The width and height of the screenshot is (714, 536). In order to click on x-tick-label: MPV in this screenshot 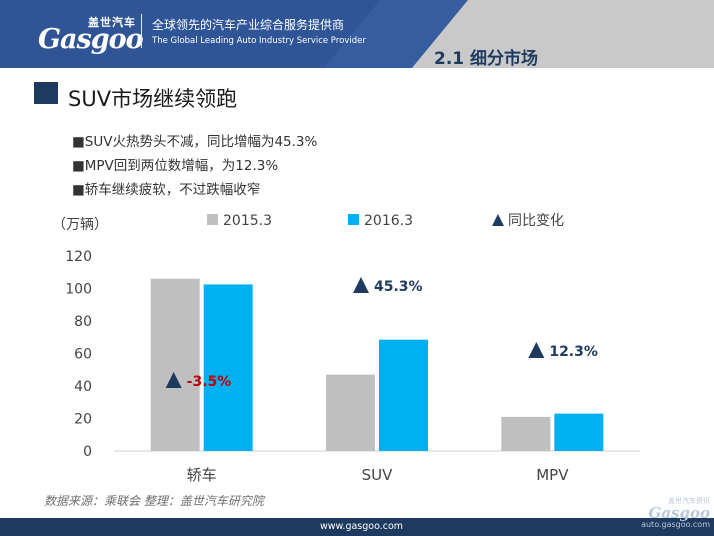, I will do `click(552, 475)`.